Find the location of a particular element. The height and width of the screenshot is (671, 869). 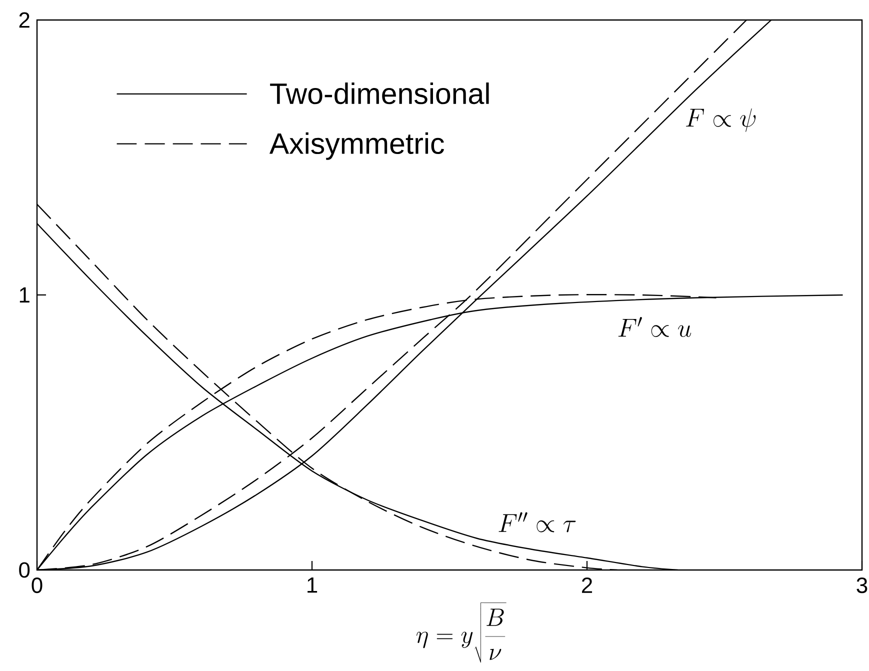

y-tick-label: 2 is located at coordinates (24, 20).